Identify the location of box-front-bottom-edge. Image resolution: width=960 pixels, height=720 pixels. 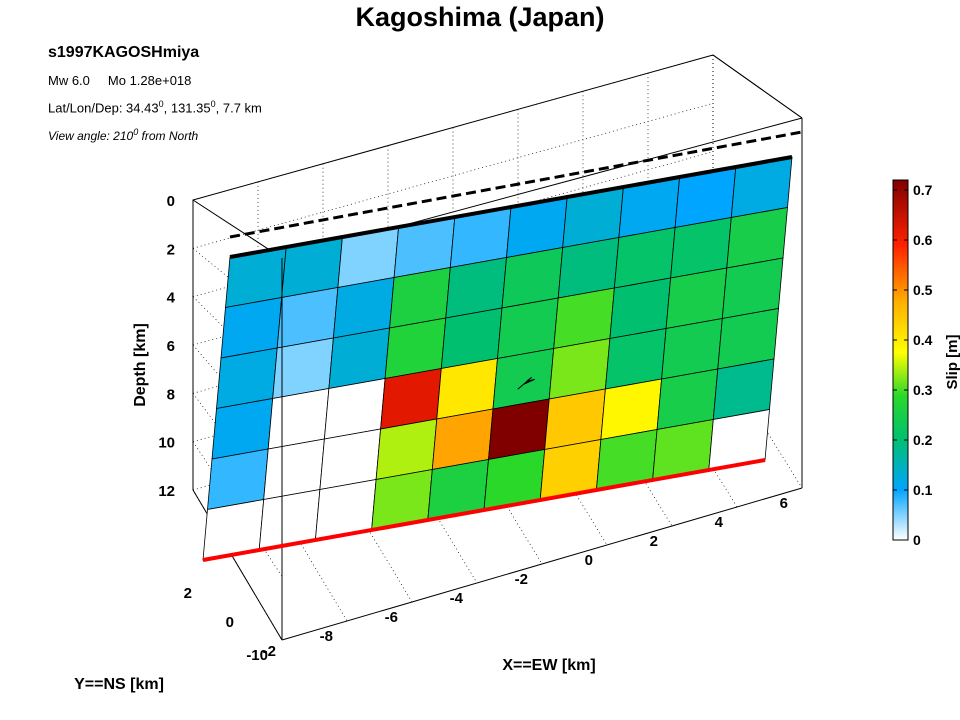
(542, 564).